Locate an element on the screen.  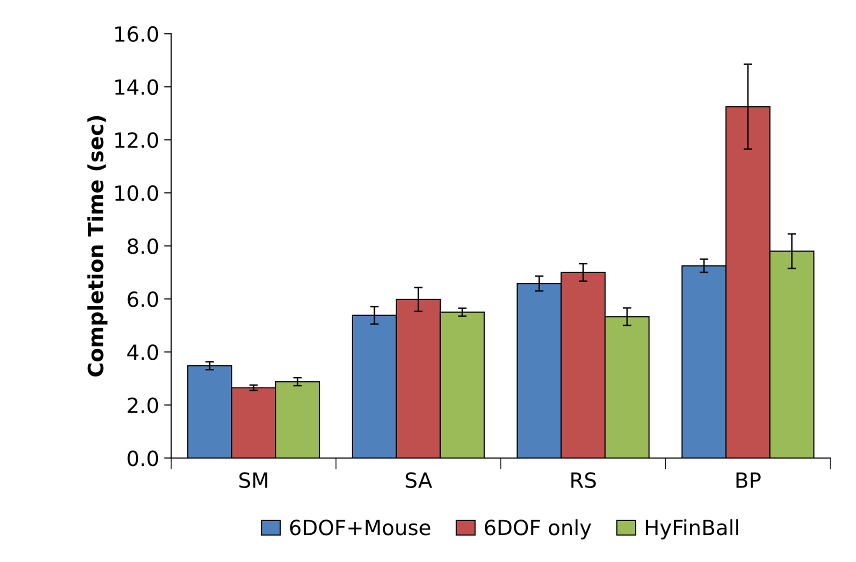
y-tick-label: 8.0 is located at coordinates (143, 246).